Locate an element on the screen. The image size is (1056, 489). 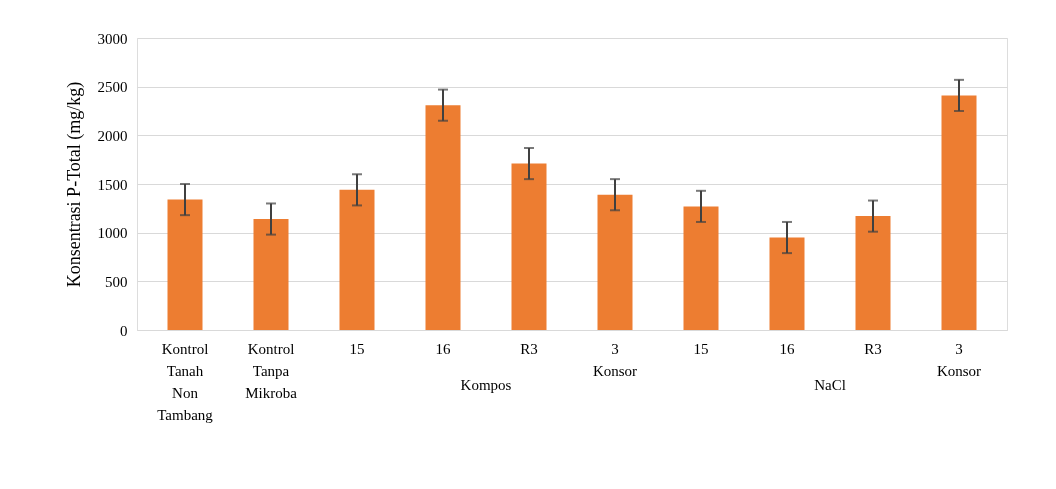
x-tick-label: Kontrol Tanah Non Tambang is located at coordinates (185, 382).